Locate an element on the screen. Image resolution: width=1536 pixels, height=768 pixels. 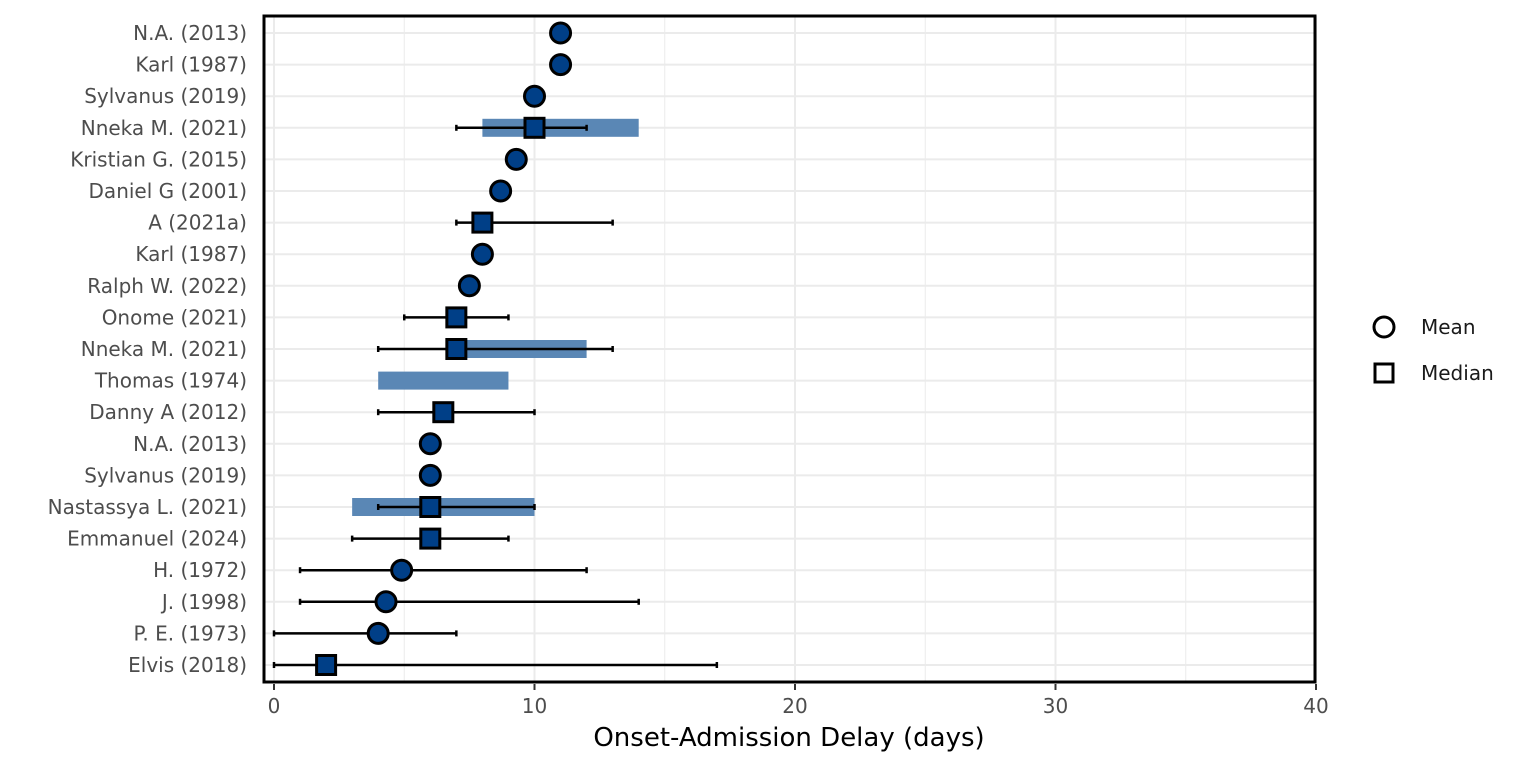
row-label: J. (1998) is located at coordinates (203, 602).